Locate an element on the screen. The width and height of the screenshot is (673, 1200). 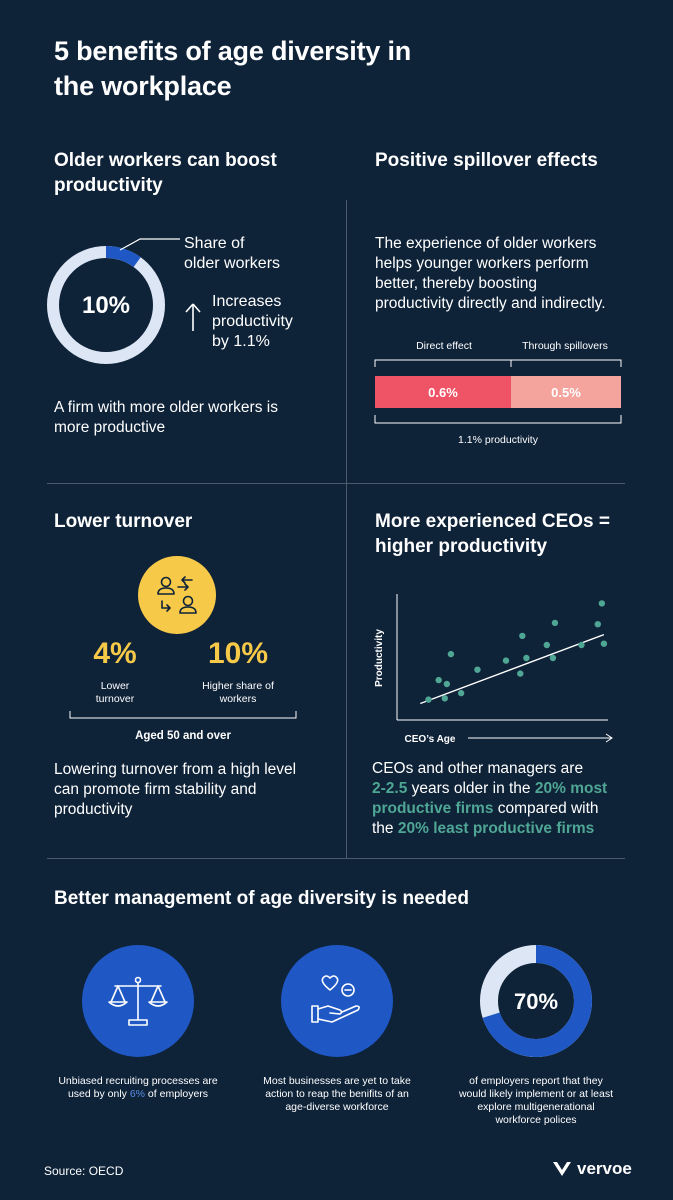
older-workers-donut: 10% is located at coordinates (106, 305).